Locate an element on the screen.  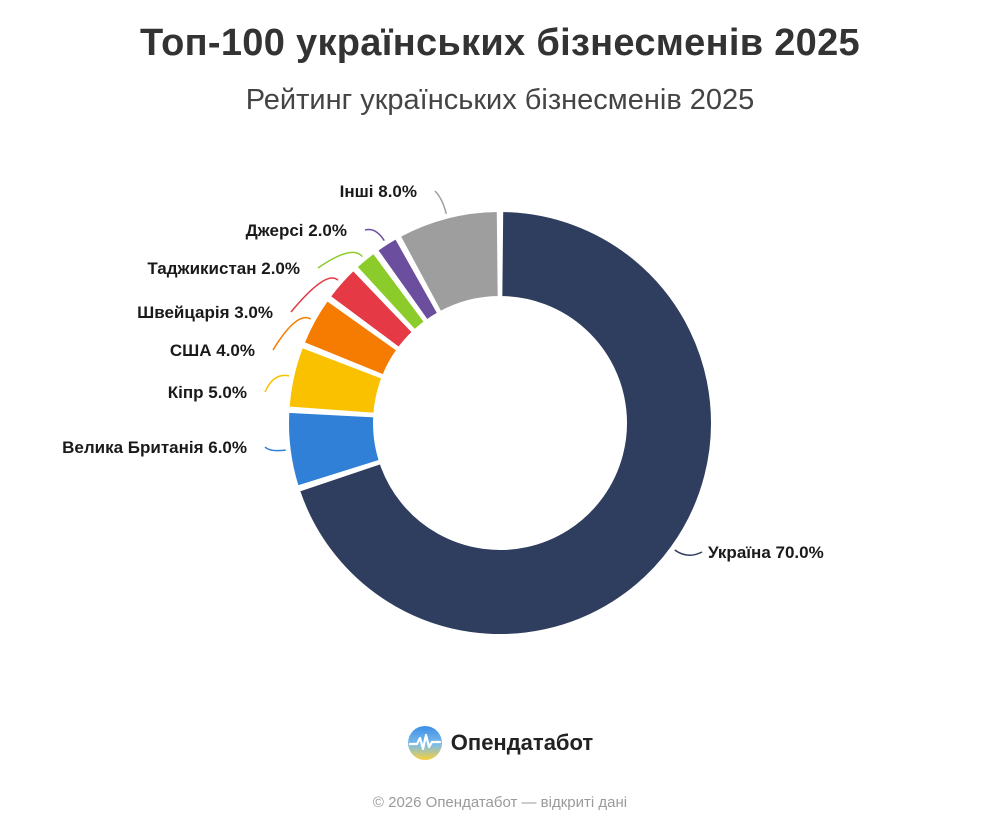
footer-copyright: © 2026 Опендатабот — відкриті дані is located at coordinates (500, 802).